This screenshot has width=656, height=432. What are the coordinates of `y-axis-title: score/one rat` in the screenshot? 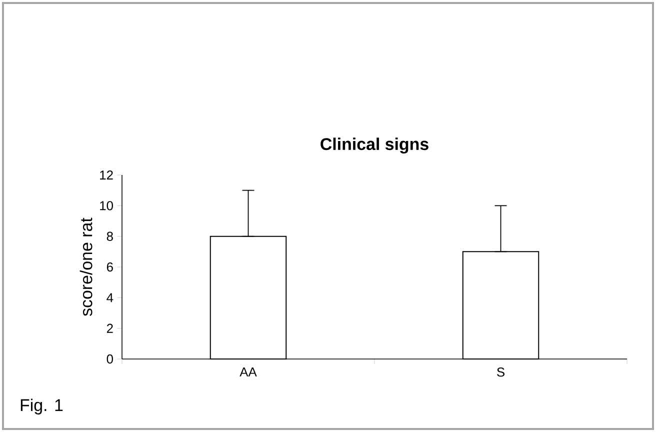 It's located at (86, 267).